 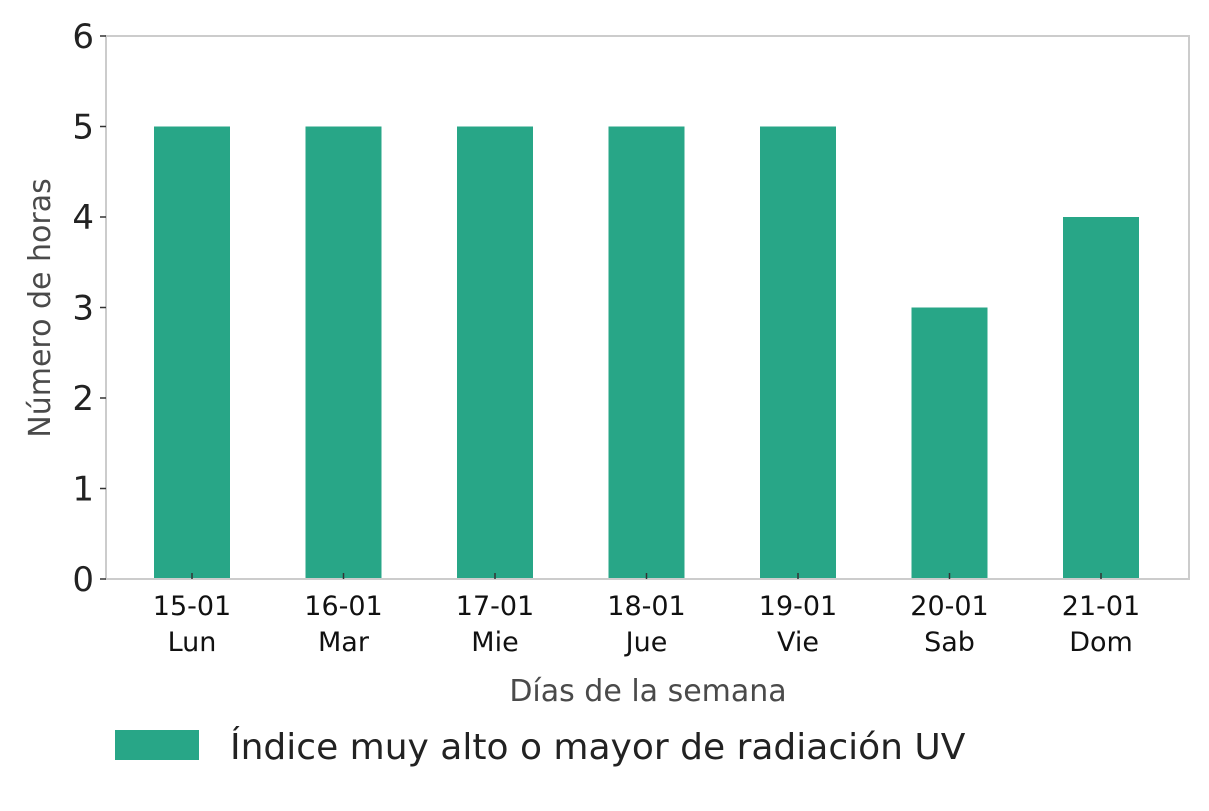 What do you see at coordinates (40, 307) in the screenshot?
I see `y-axis-label: Número de horas` at bounding box center [40, 307].